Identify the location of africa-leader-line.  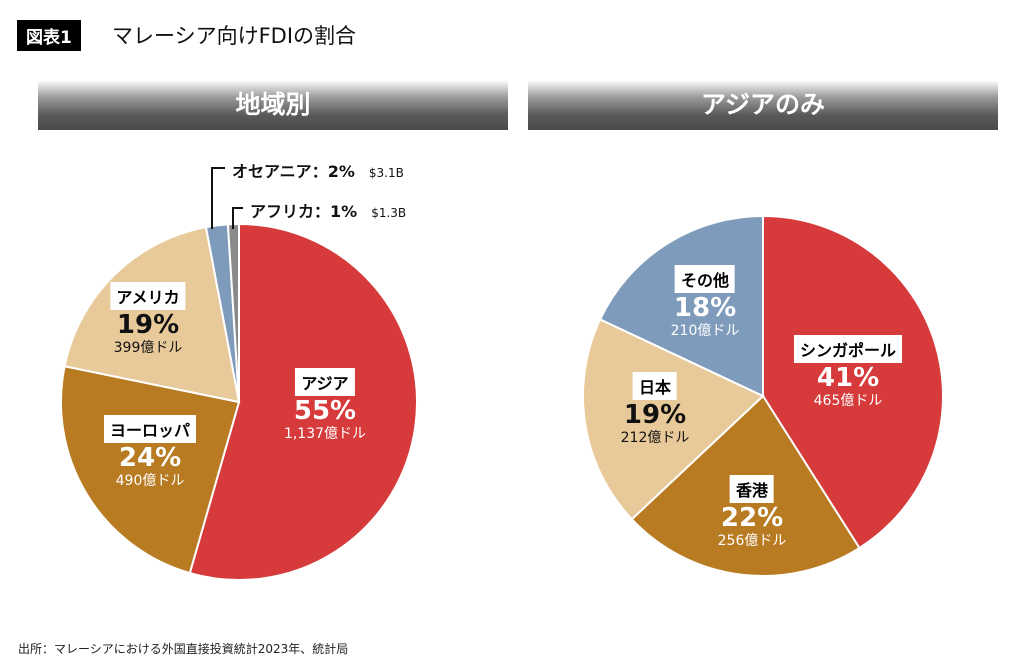
(237, 218).